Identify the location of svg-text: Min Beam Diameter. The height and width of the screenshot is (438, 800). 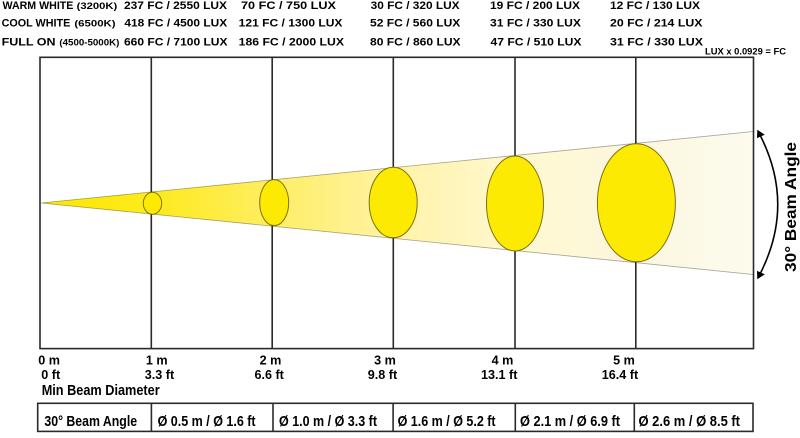
(101, 391).